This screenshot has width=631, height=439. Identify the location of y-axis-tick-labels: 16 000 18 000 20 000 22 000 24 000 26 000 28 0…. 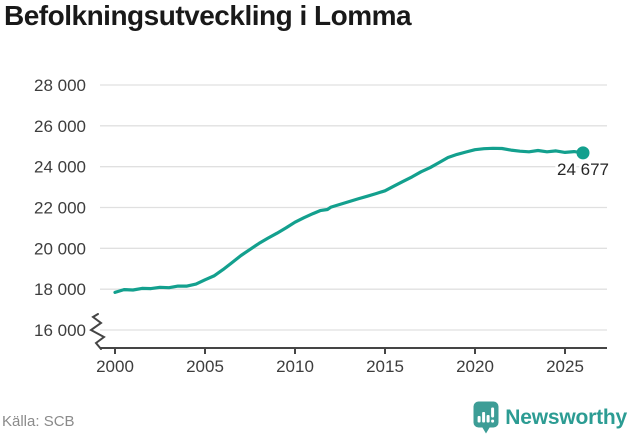
(60, 208).